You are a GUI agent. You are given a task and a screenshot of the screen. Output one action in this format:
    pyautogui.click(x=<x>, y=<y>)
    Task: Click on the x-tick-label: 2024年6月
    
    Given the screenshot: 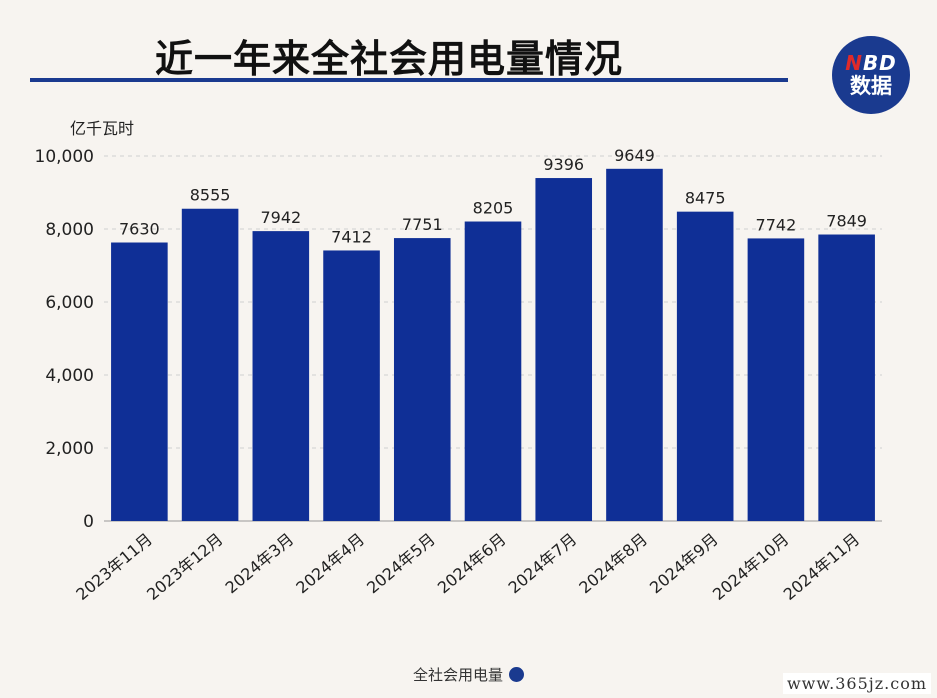 What is the action you would take?
    pyautogui.click(x=472, y=564)
    